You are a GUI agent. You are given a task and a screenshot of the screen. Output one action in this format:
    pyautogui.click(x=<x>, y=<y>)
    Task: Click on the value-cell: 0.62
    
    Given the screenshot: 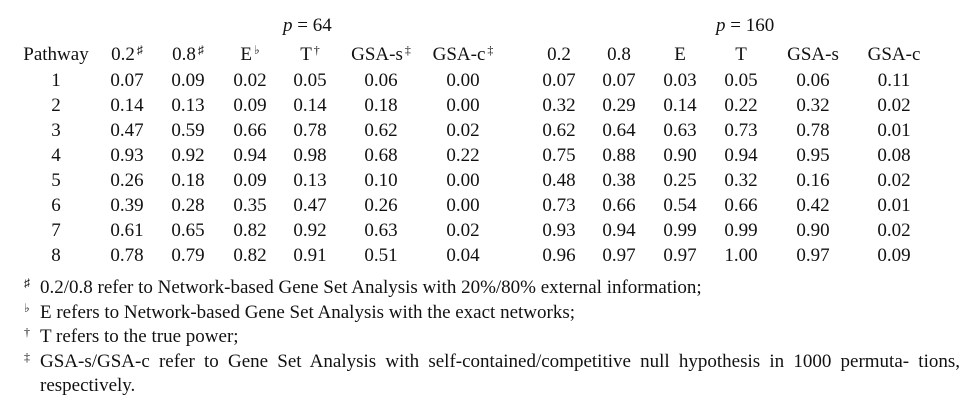 What is the action you would take?
    pyautogui.click(x=381, y=130)
    